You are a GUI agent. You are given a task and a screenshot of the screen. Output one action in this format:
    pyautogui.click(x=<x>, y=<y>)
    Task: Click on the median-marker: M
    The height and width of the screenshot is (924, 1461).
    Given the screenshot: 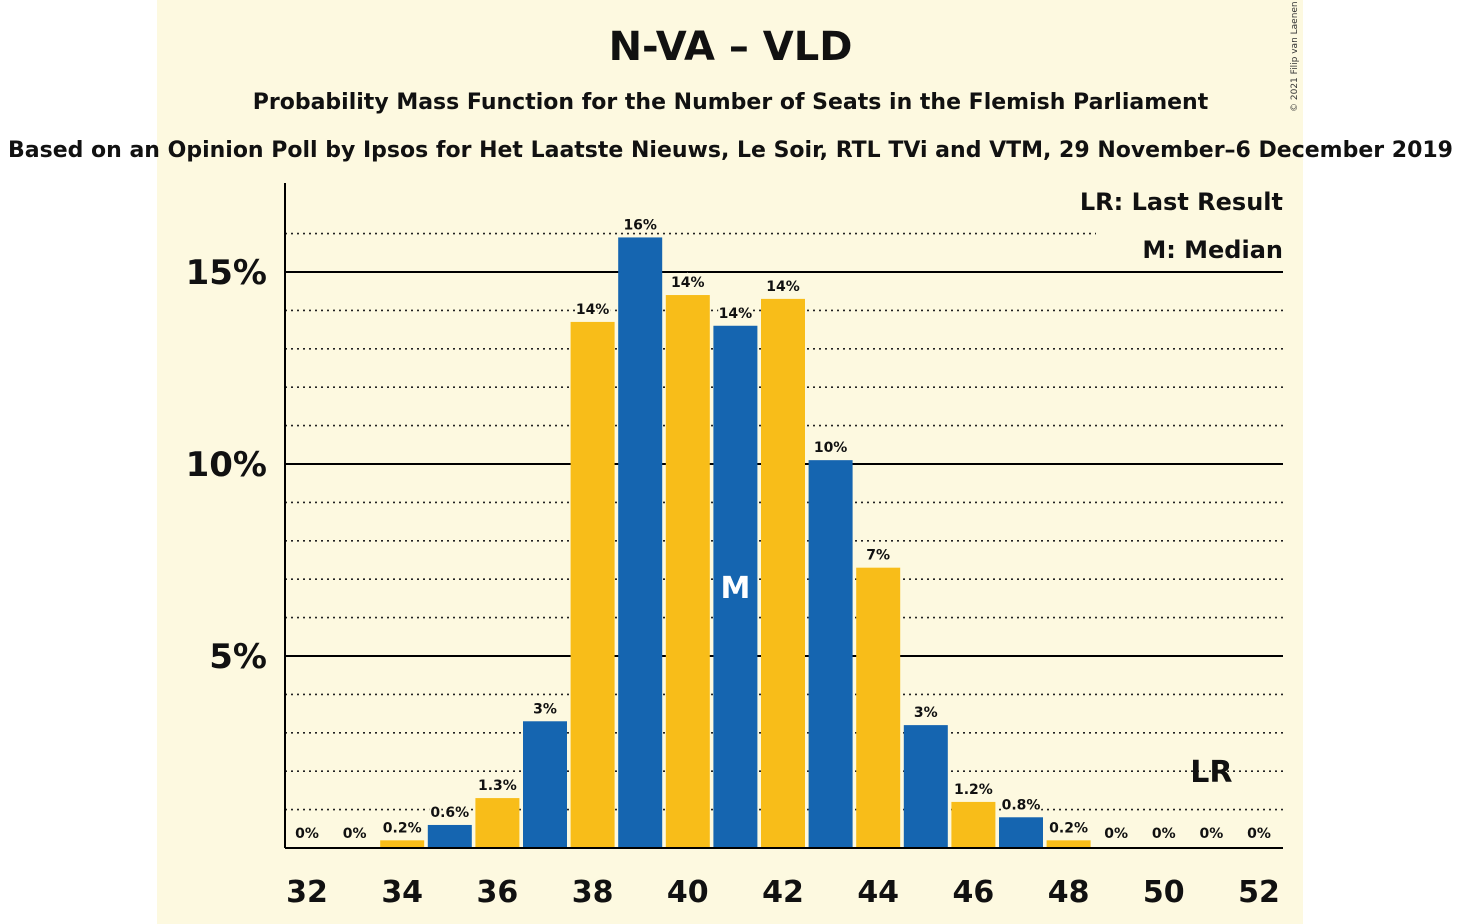 What is the action you would take?
    pyautogui.click(x=735, y=588)
    